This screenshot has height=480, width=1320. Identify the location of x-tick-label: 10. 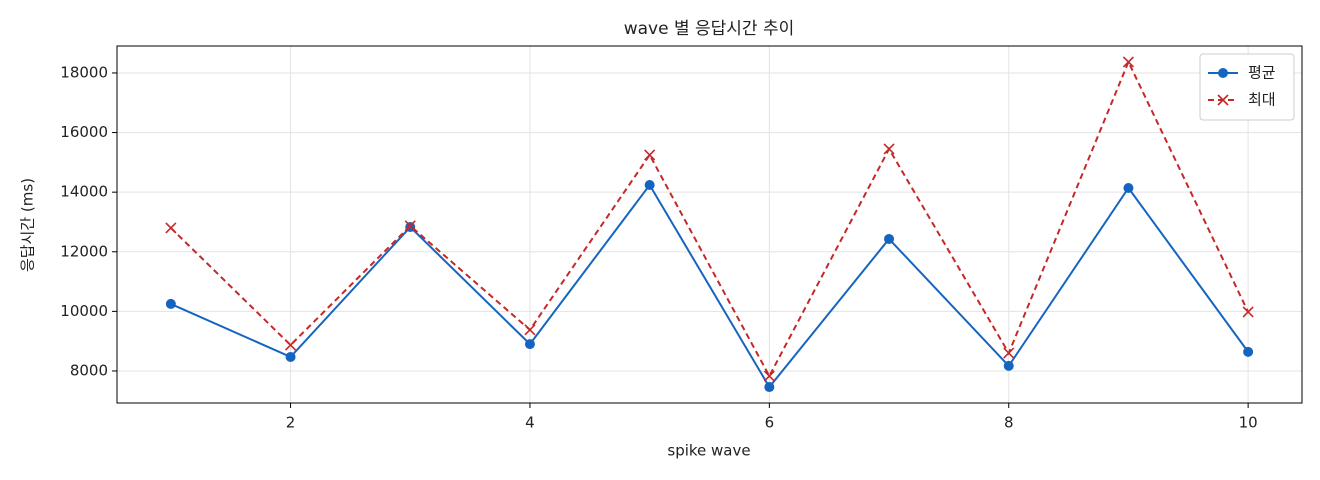
(1248, 423).